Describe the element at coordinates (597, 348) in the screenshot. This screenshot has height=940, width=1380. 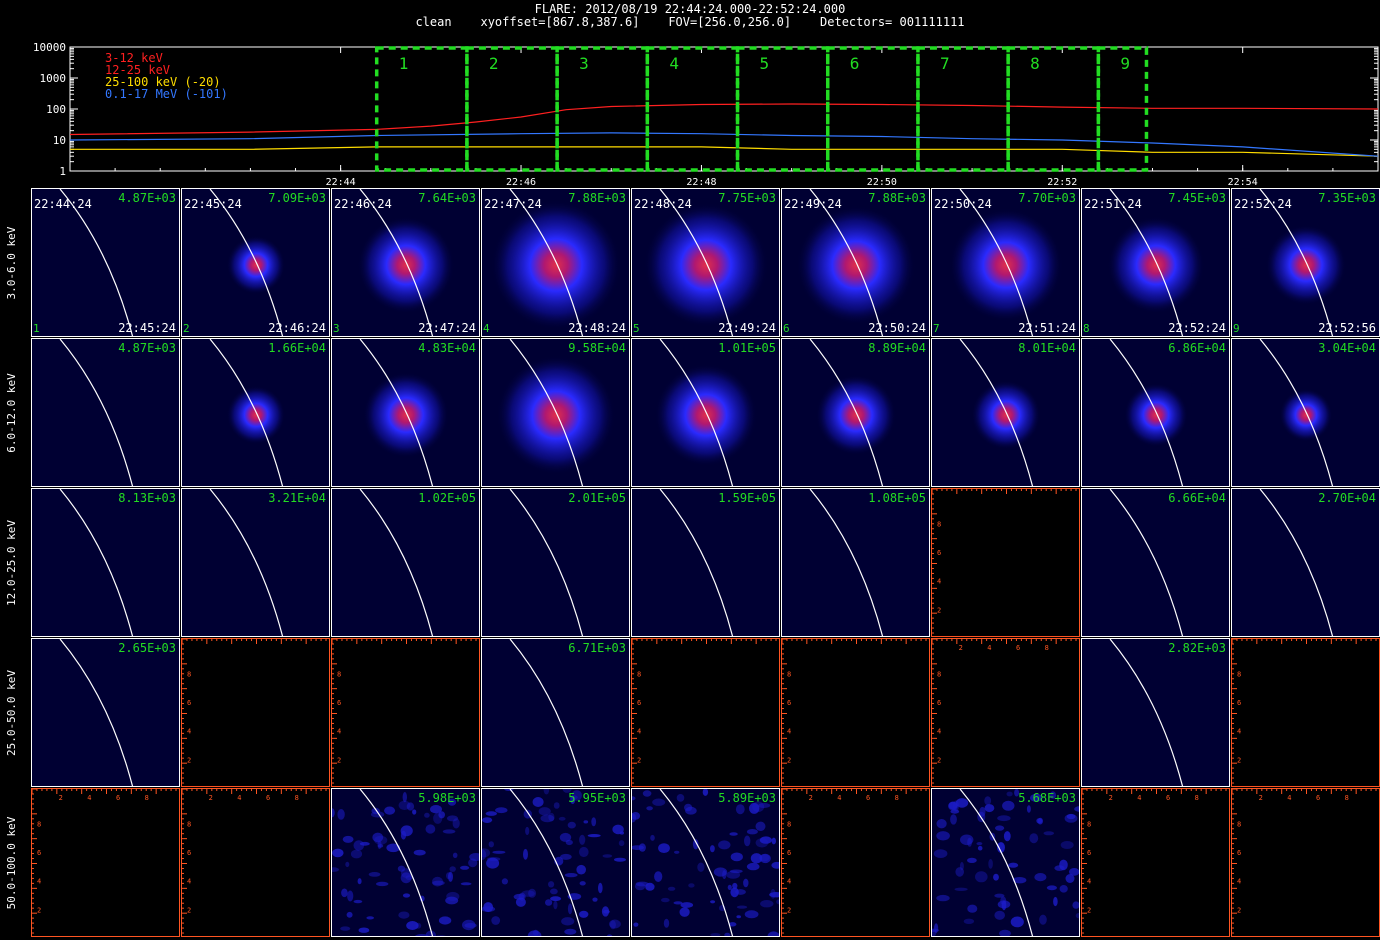
I see `peak-value: 9.58E+04` at that location.